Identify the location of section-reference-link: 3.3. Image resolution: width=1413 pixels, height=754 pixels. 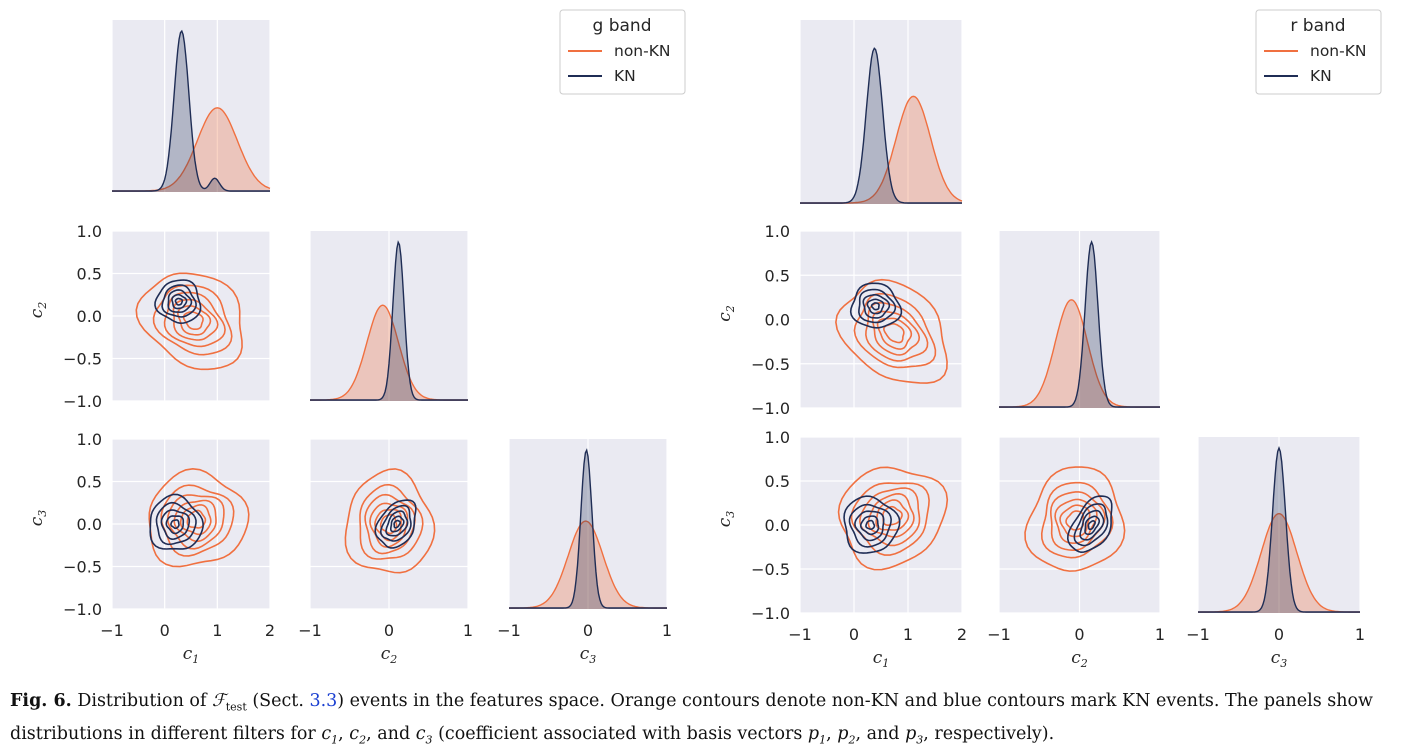
(323, 701).